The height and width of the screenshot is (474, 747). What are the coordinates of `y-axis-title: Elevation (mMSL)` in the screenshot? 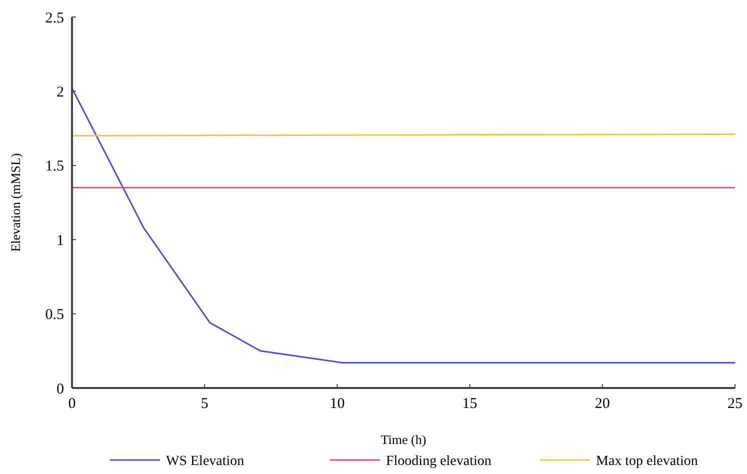 It's located at (15, 202).